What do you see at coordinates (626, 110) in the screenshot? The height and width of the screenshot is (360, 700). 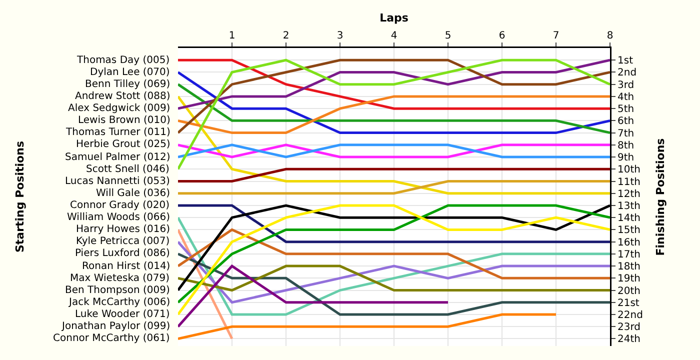 I see `y2-tick-label: 5th` at bounding box center [626, 110].